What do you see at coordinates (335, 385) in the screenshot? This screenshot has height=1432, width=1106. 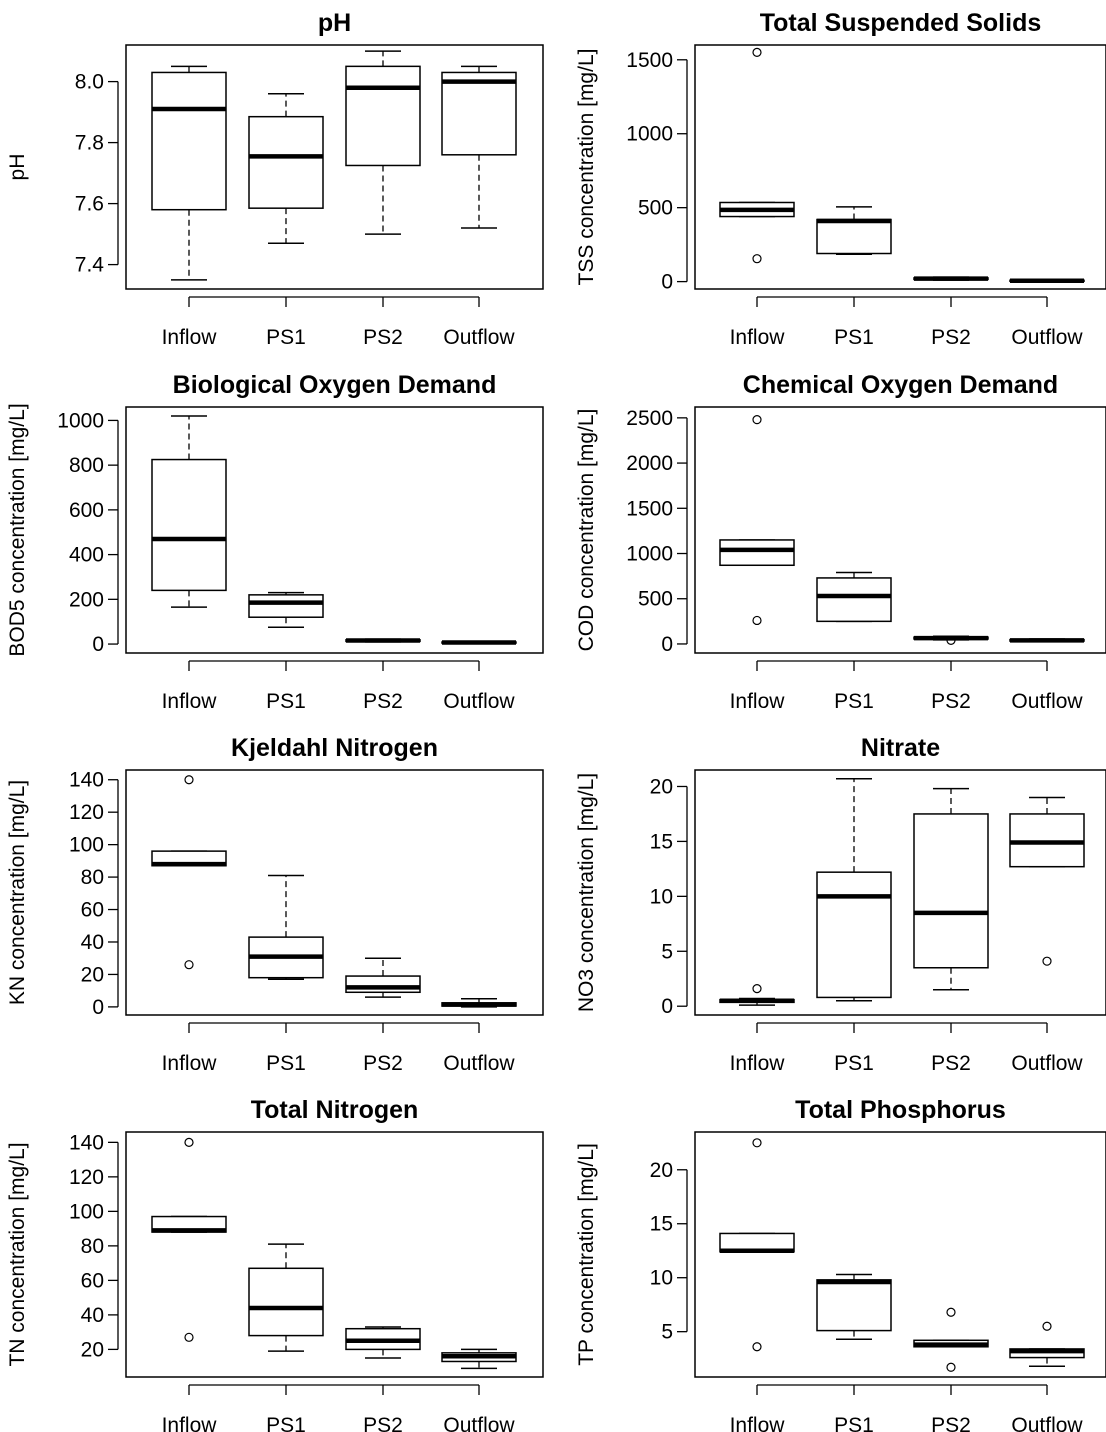 I see `chart-title: Biological Oxygen Demand` at bounding box center [335, 385].